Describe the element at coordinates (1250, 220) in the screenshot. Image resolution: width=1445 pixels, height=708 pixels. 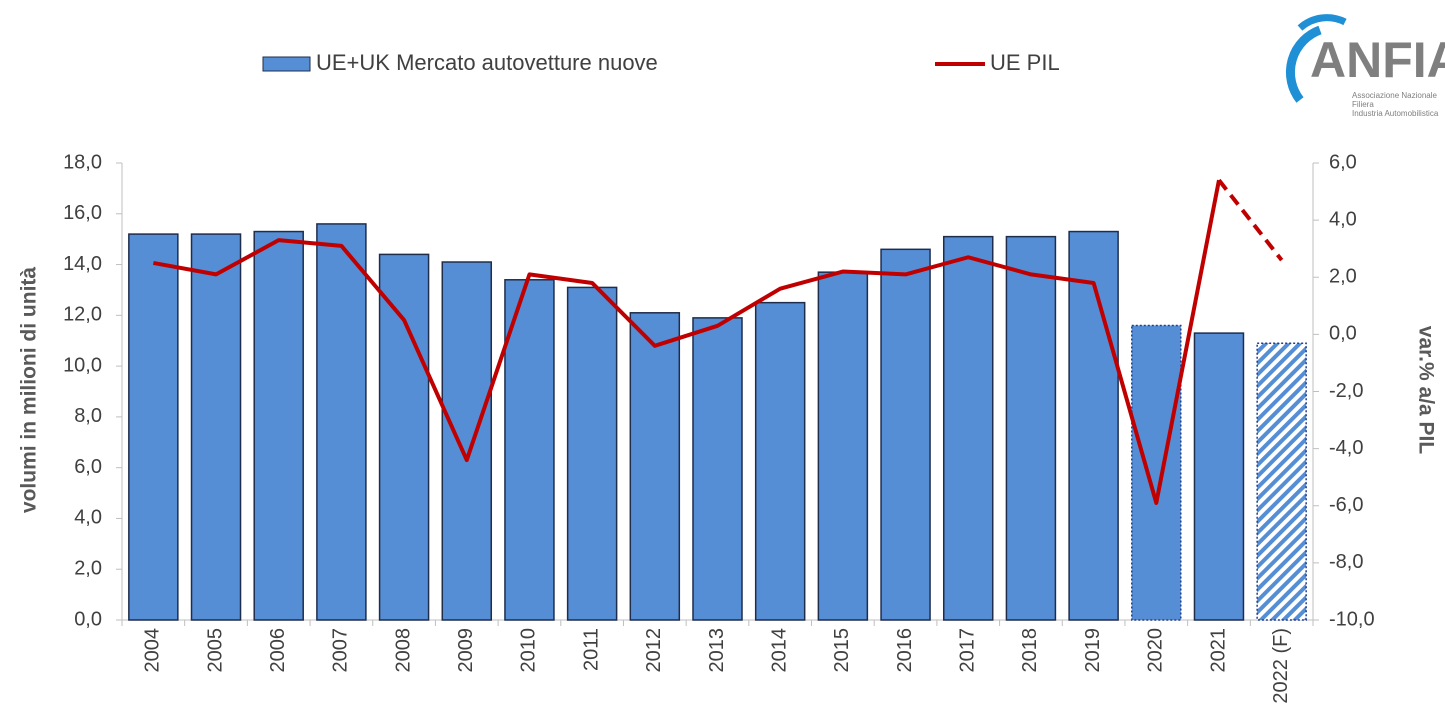
I see `line-forecast` at that location.